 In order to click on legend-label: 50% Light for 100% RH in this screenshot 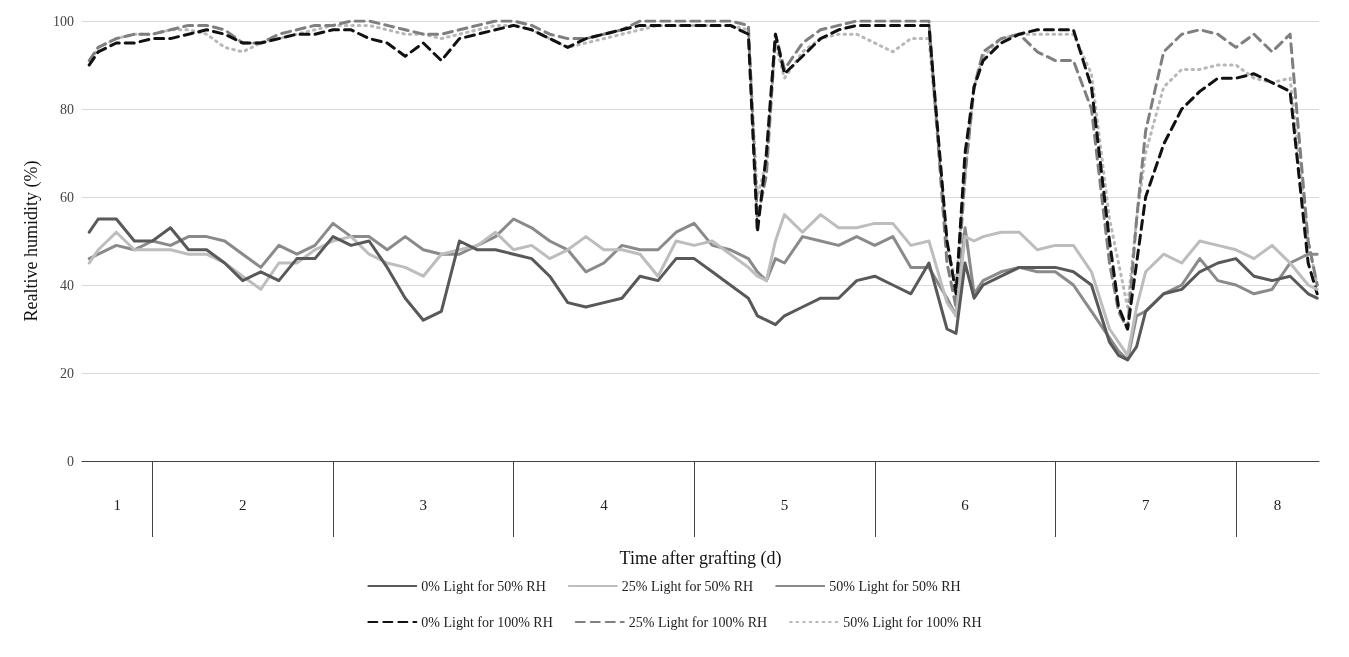, I will do `click(912, 622)`.